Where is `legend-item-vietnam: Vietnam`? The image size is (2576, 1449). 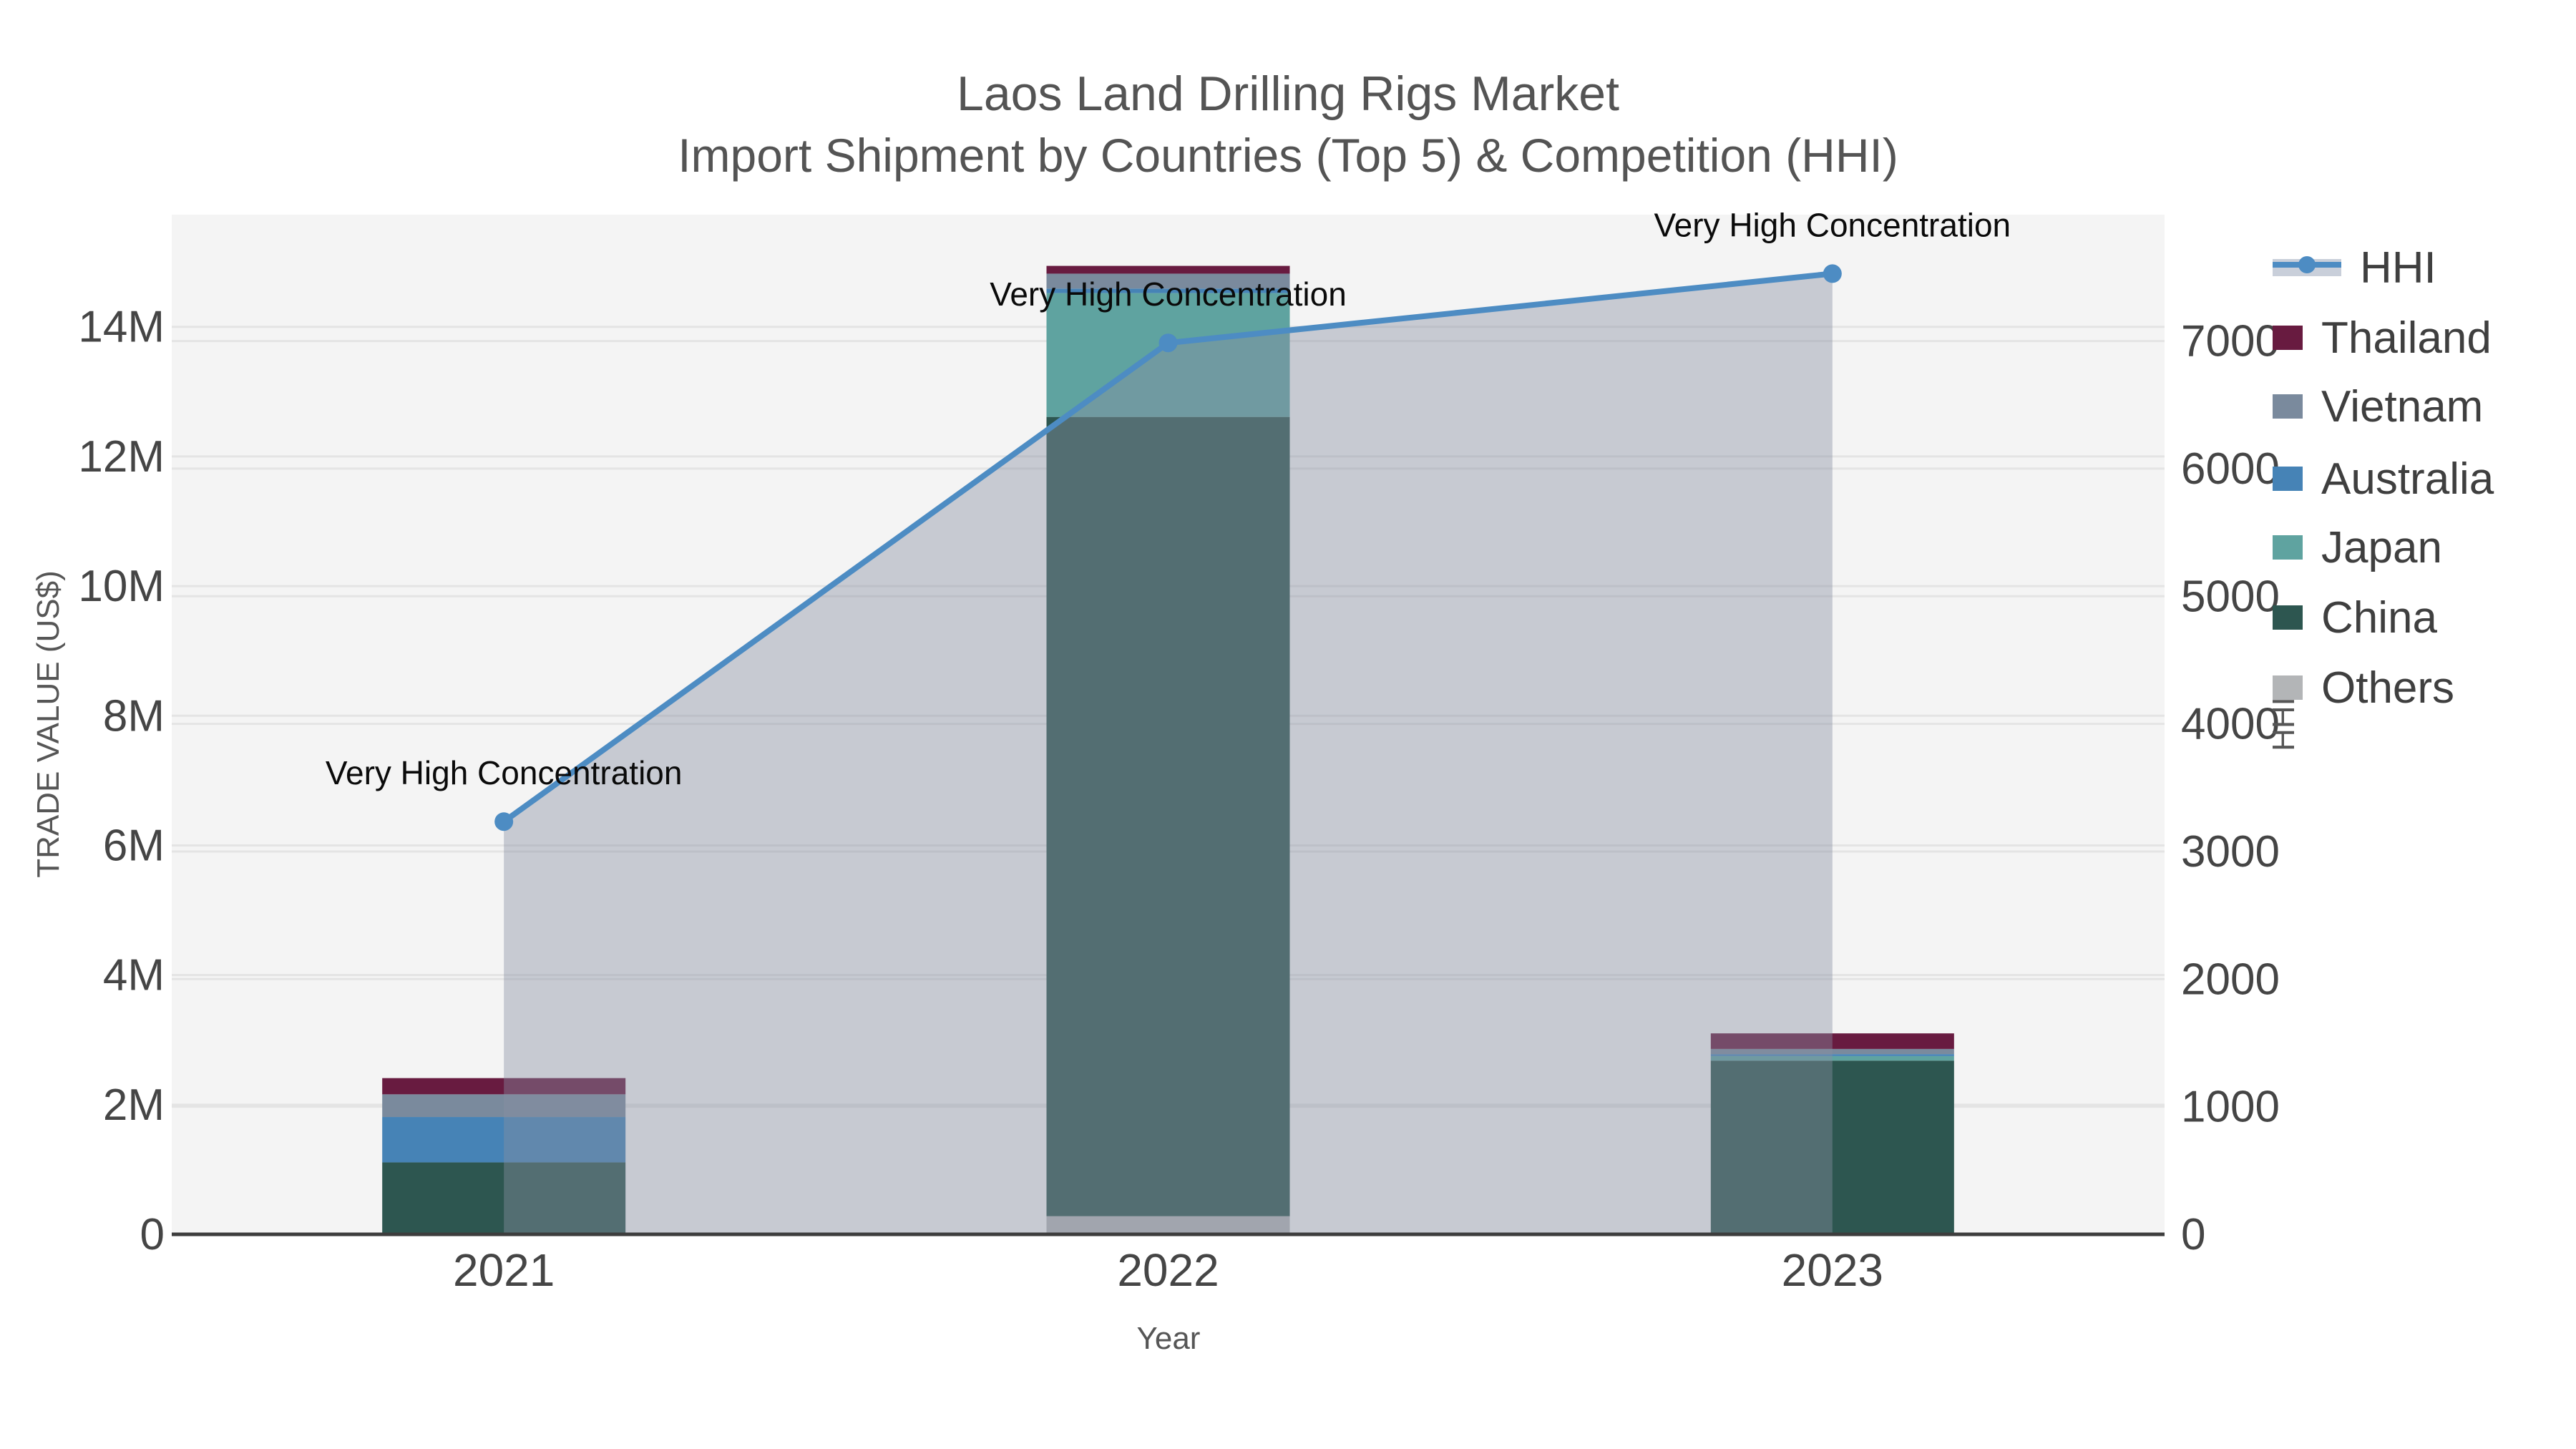
legend-item-vietnam: Vietnam is located at coordinates (2378, 407).